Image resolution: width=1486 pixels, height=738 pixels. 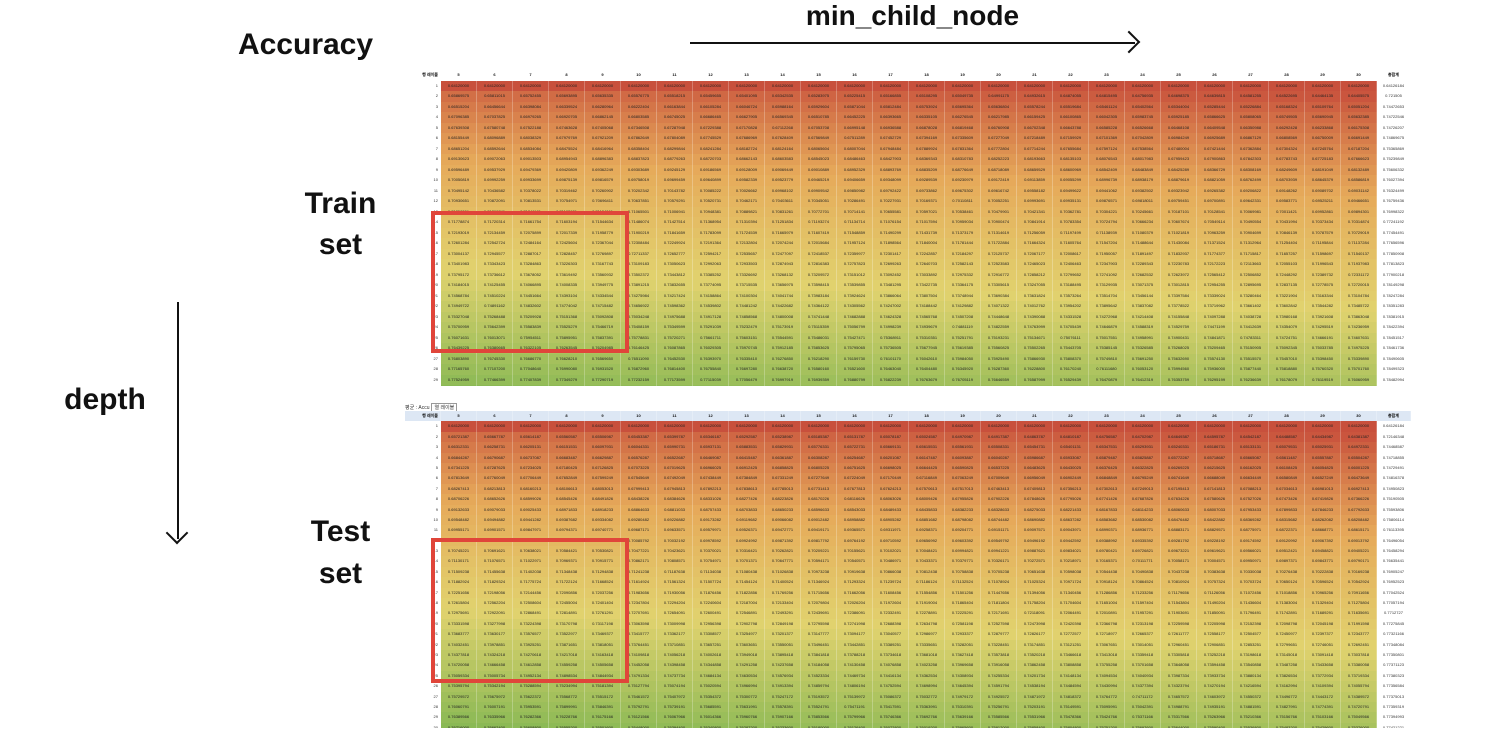 What do you see at coordinates (1394, 96) in the screenshot?
I see `row-total: 0.721505` at bounding box center [1394, 96].